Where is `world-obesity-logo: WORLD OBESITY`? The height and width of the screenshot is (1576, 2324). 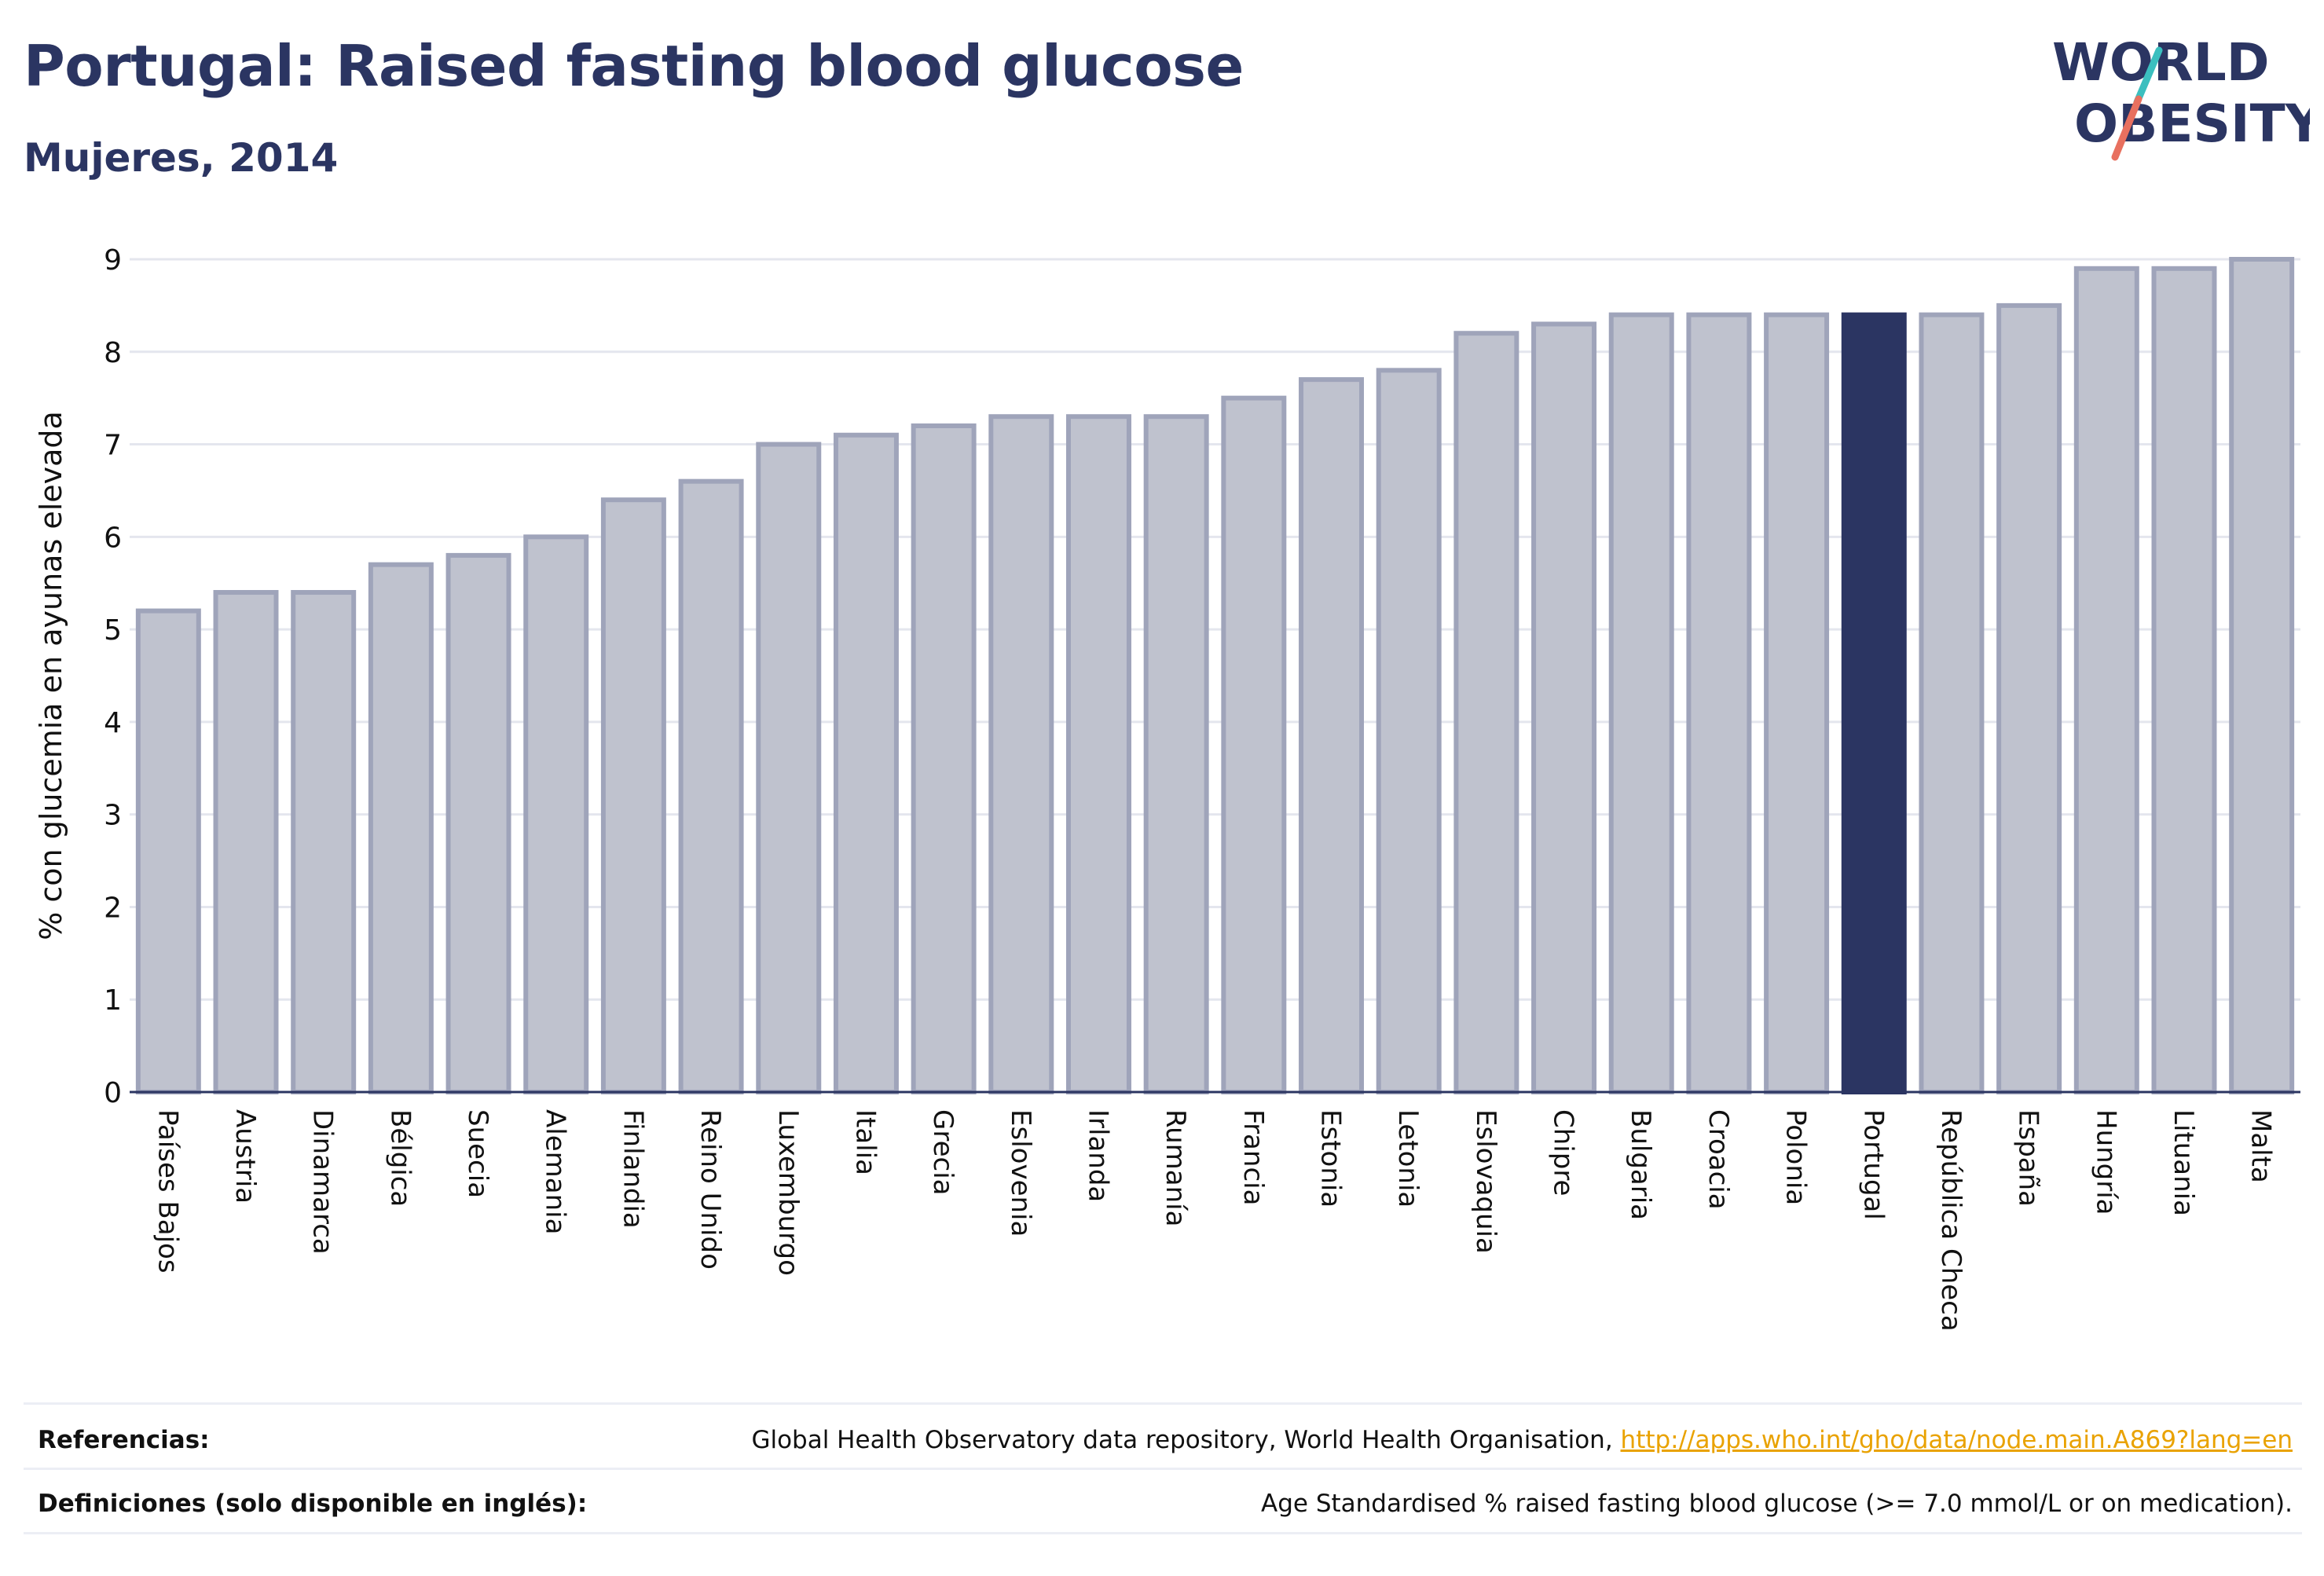 world-obesity-logo: WORLD OBESITY is located at coordinates (2181, 96).